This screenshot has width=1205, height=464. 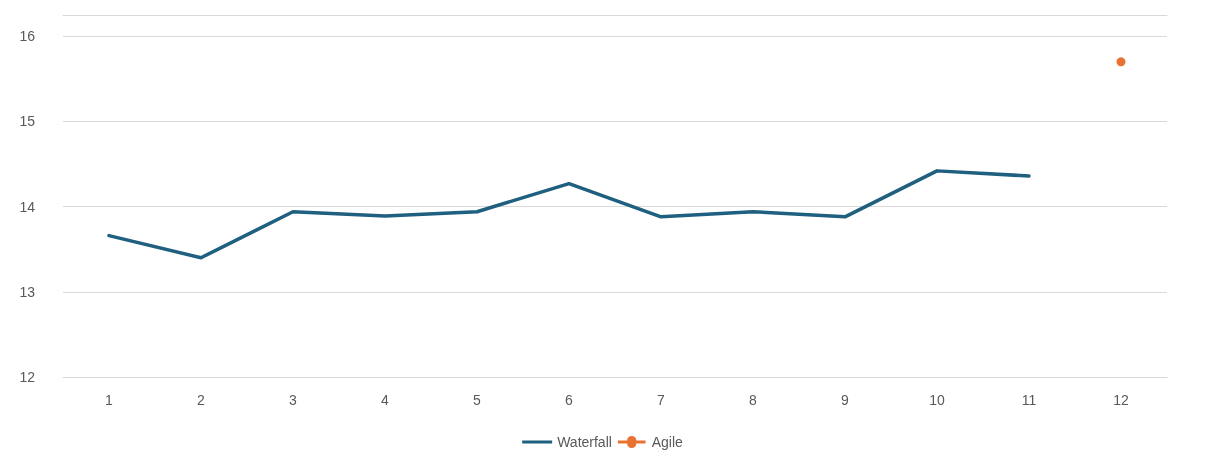 What do you see at coordinates (937, 400) in the screenshot?
I see `x-tick-label: 10` at bounding box center [937, 400].